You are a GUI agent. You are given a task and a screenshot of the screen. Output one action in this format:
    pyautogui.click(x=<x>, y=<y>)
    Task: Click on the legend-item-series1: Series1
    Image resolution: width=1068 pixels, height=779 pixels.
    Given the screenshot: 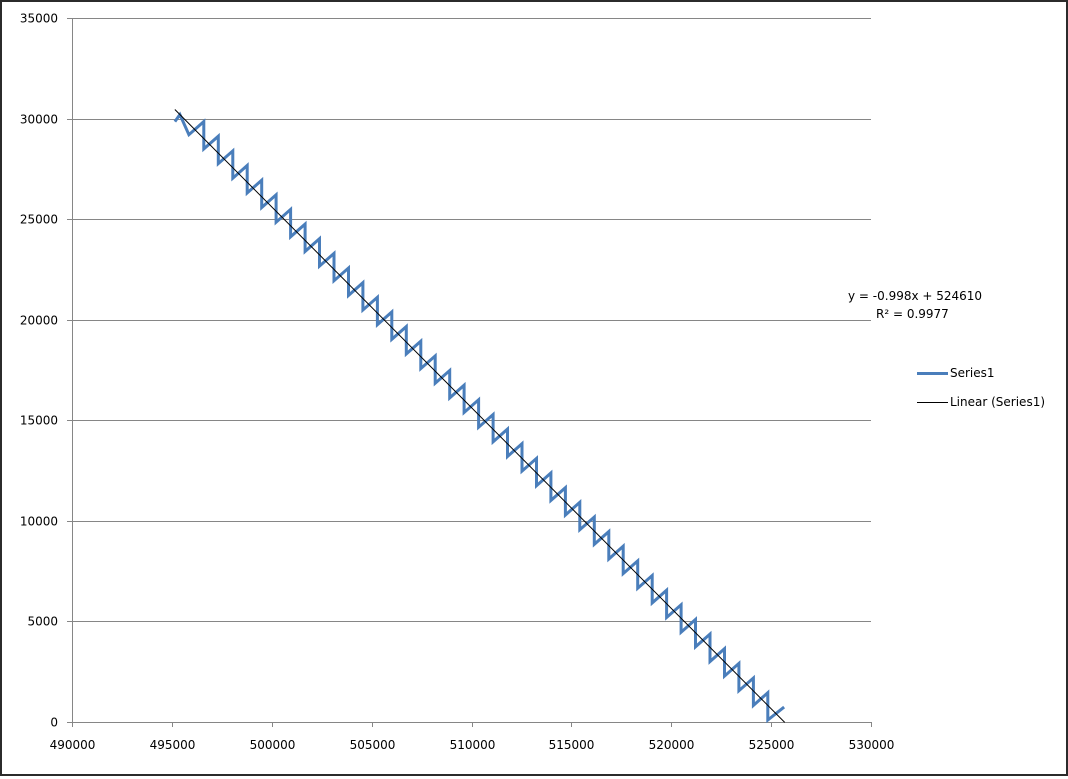 What is the action you would take?
    pyautogui.click(x=956, y=373)
    